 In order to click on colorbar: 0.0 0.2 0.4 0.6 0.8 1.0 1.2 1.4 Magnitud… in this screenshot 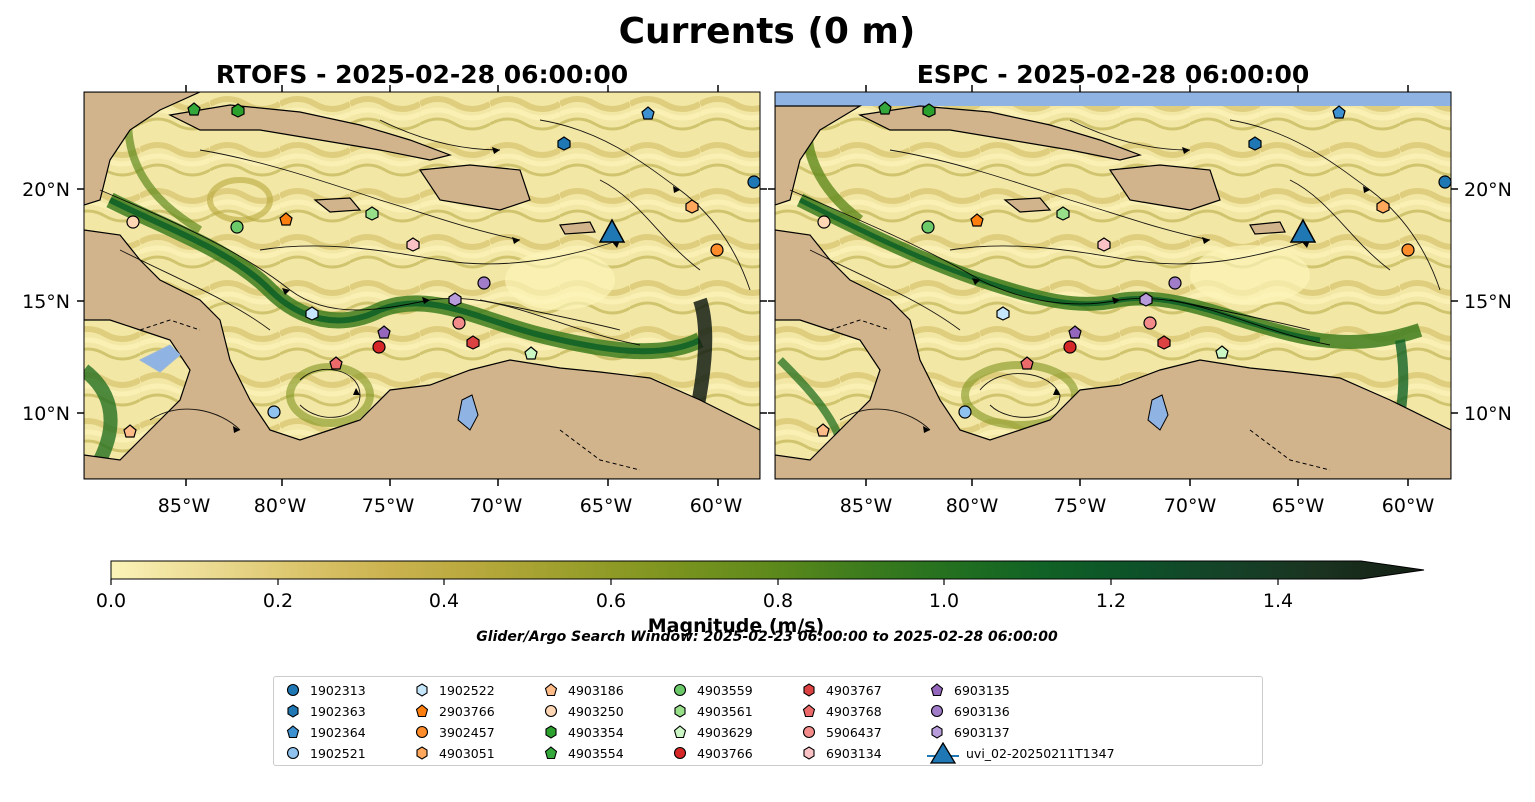, I will do `click(760, 598)`.